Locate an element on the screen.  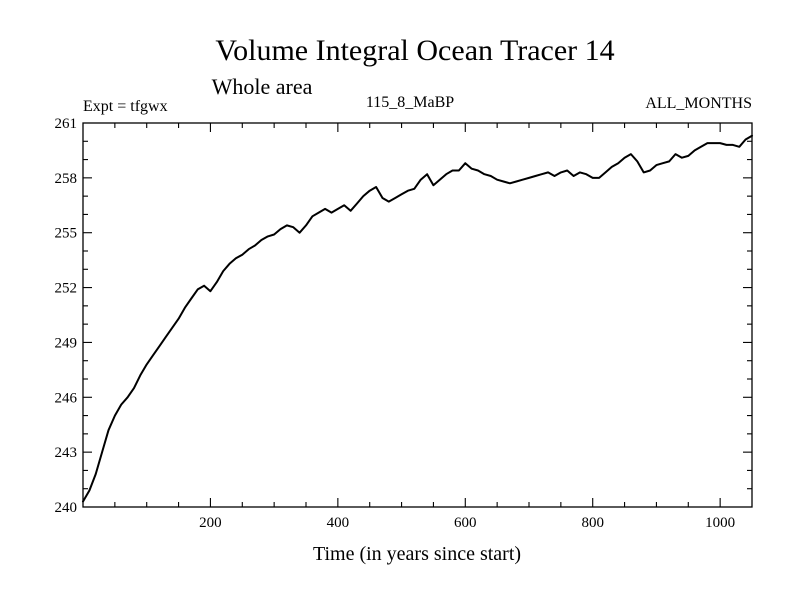
annotation-period: 115_8_MaBP is located at coordinates (410, 102).